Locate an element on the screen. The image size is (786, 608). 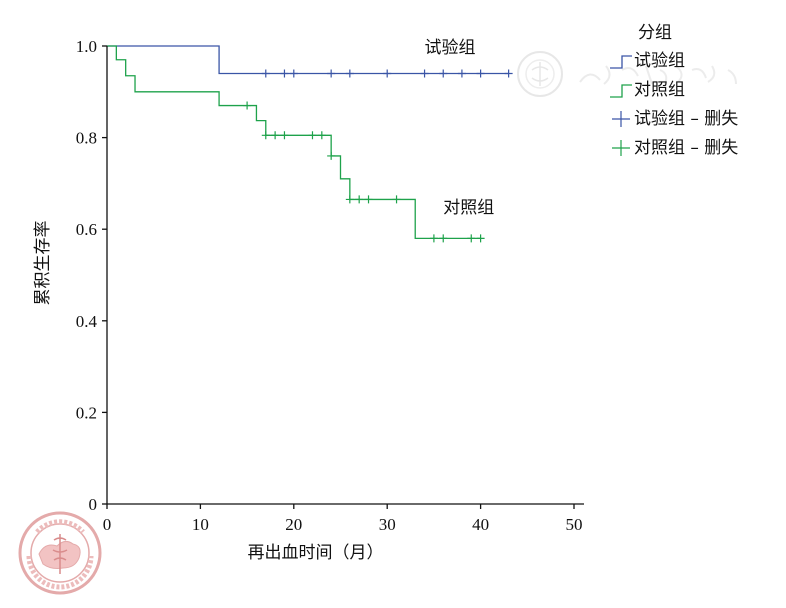
y-tick-label-1: 0.2 is located at coordinates (86, 412).